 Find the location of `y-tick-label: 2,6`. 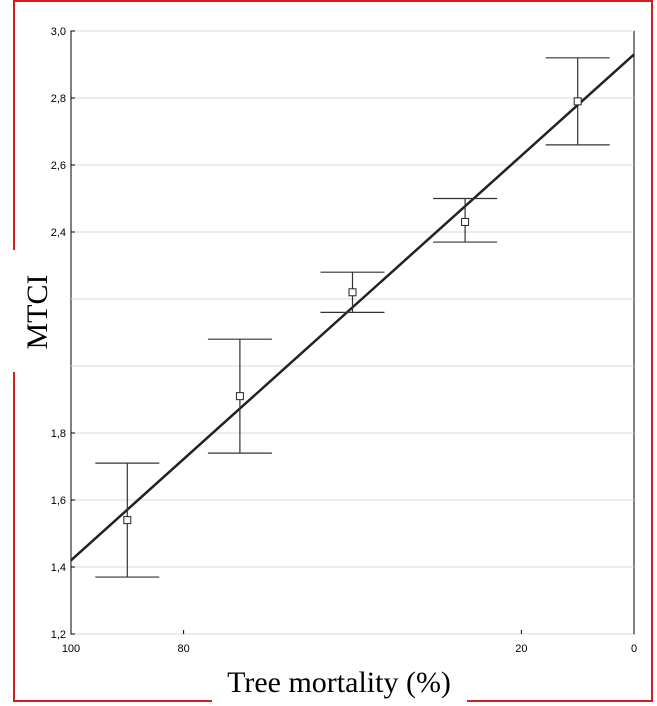

y-tick-label: 2,6 is located at coordinates (58, 166).